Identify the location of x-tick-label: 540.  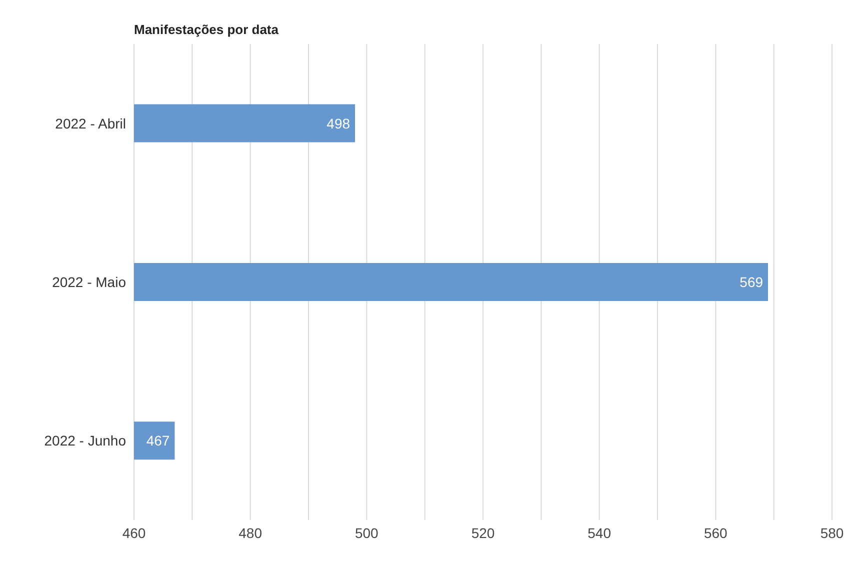
(600, 532).